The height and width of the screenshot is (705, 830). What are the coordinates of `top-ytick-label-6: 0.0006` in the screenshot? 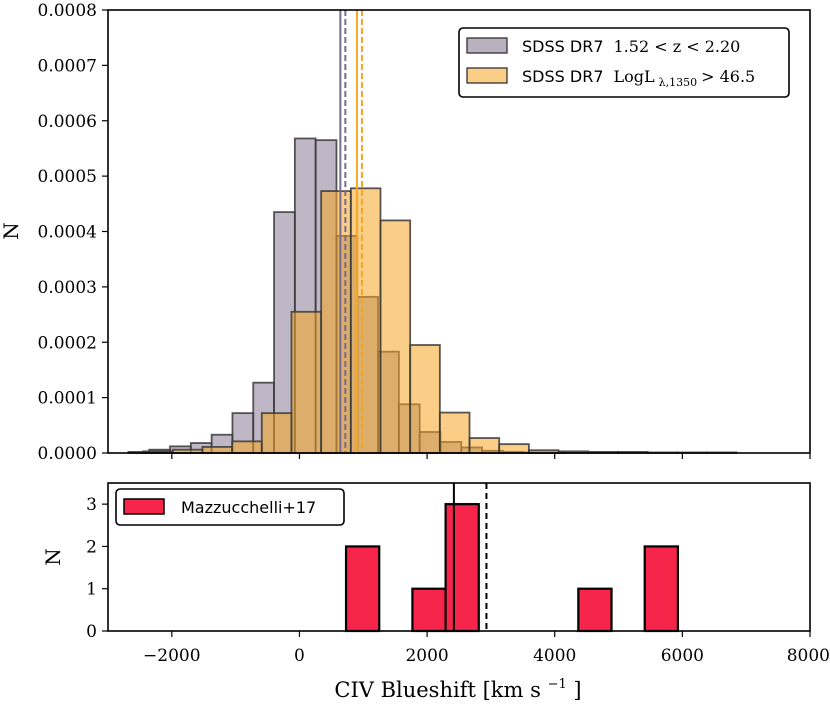 It's located at (67, 122).